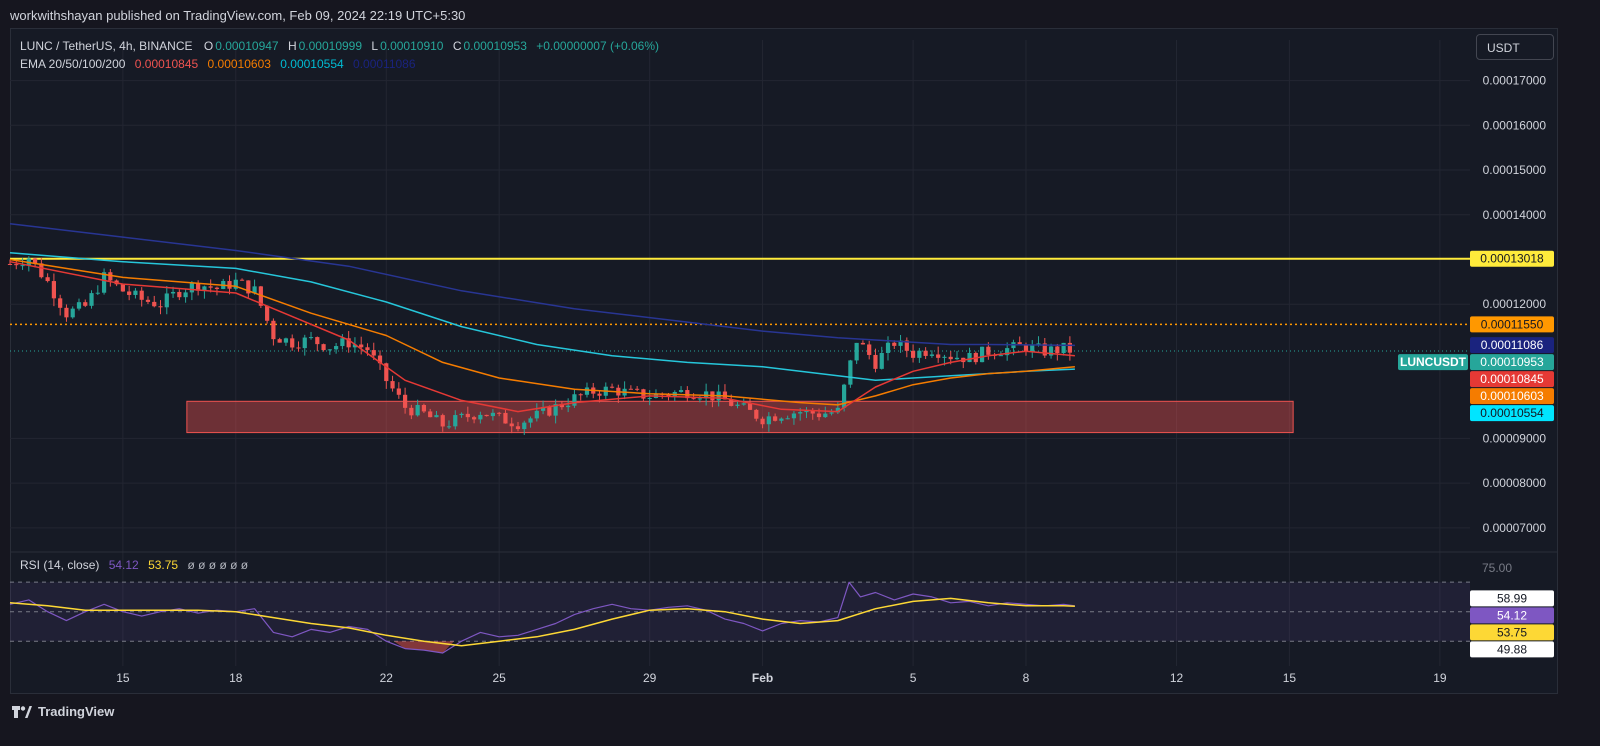 Image resolution: width=1600 pixels, height=746 pixels. Describe the element at coordinates (740, 417) in the screenshot. I see `demand-zone-rect` at that location.